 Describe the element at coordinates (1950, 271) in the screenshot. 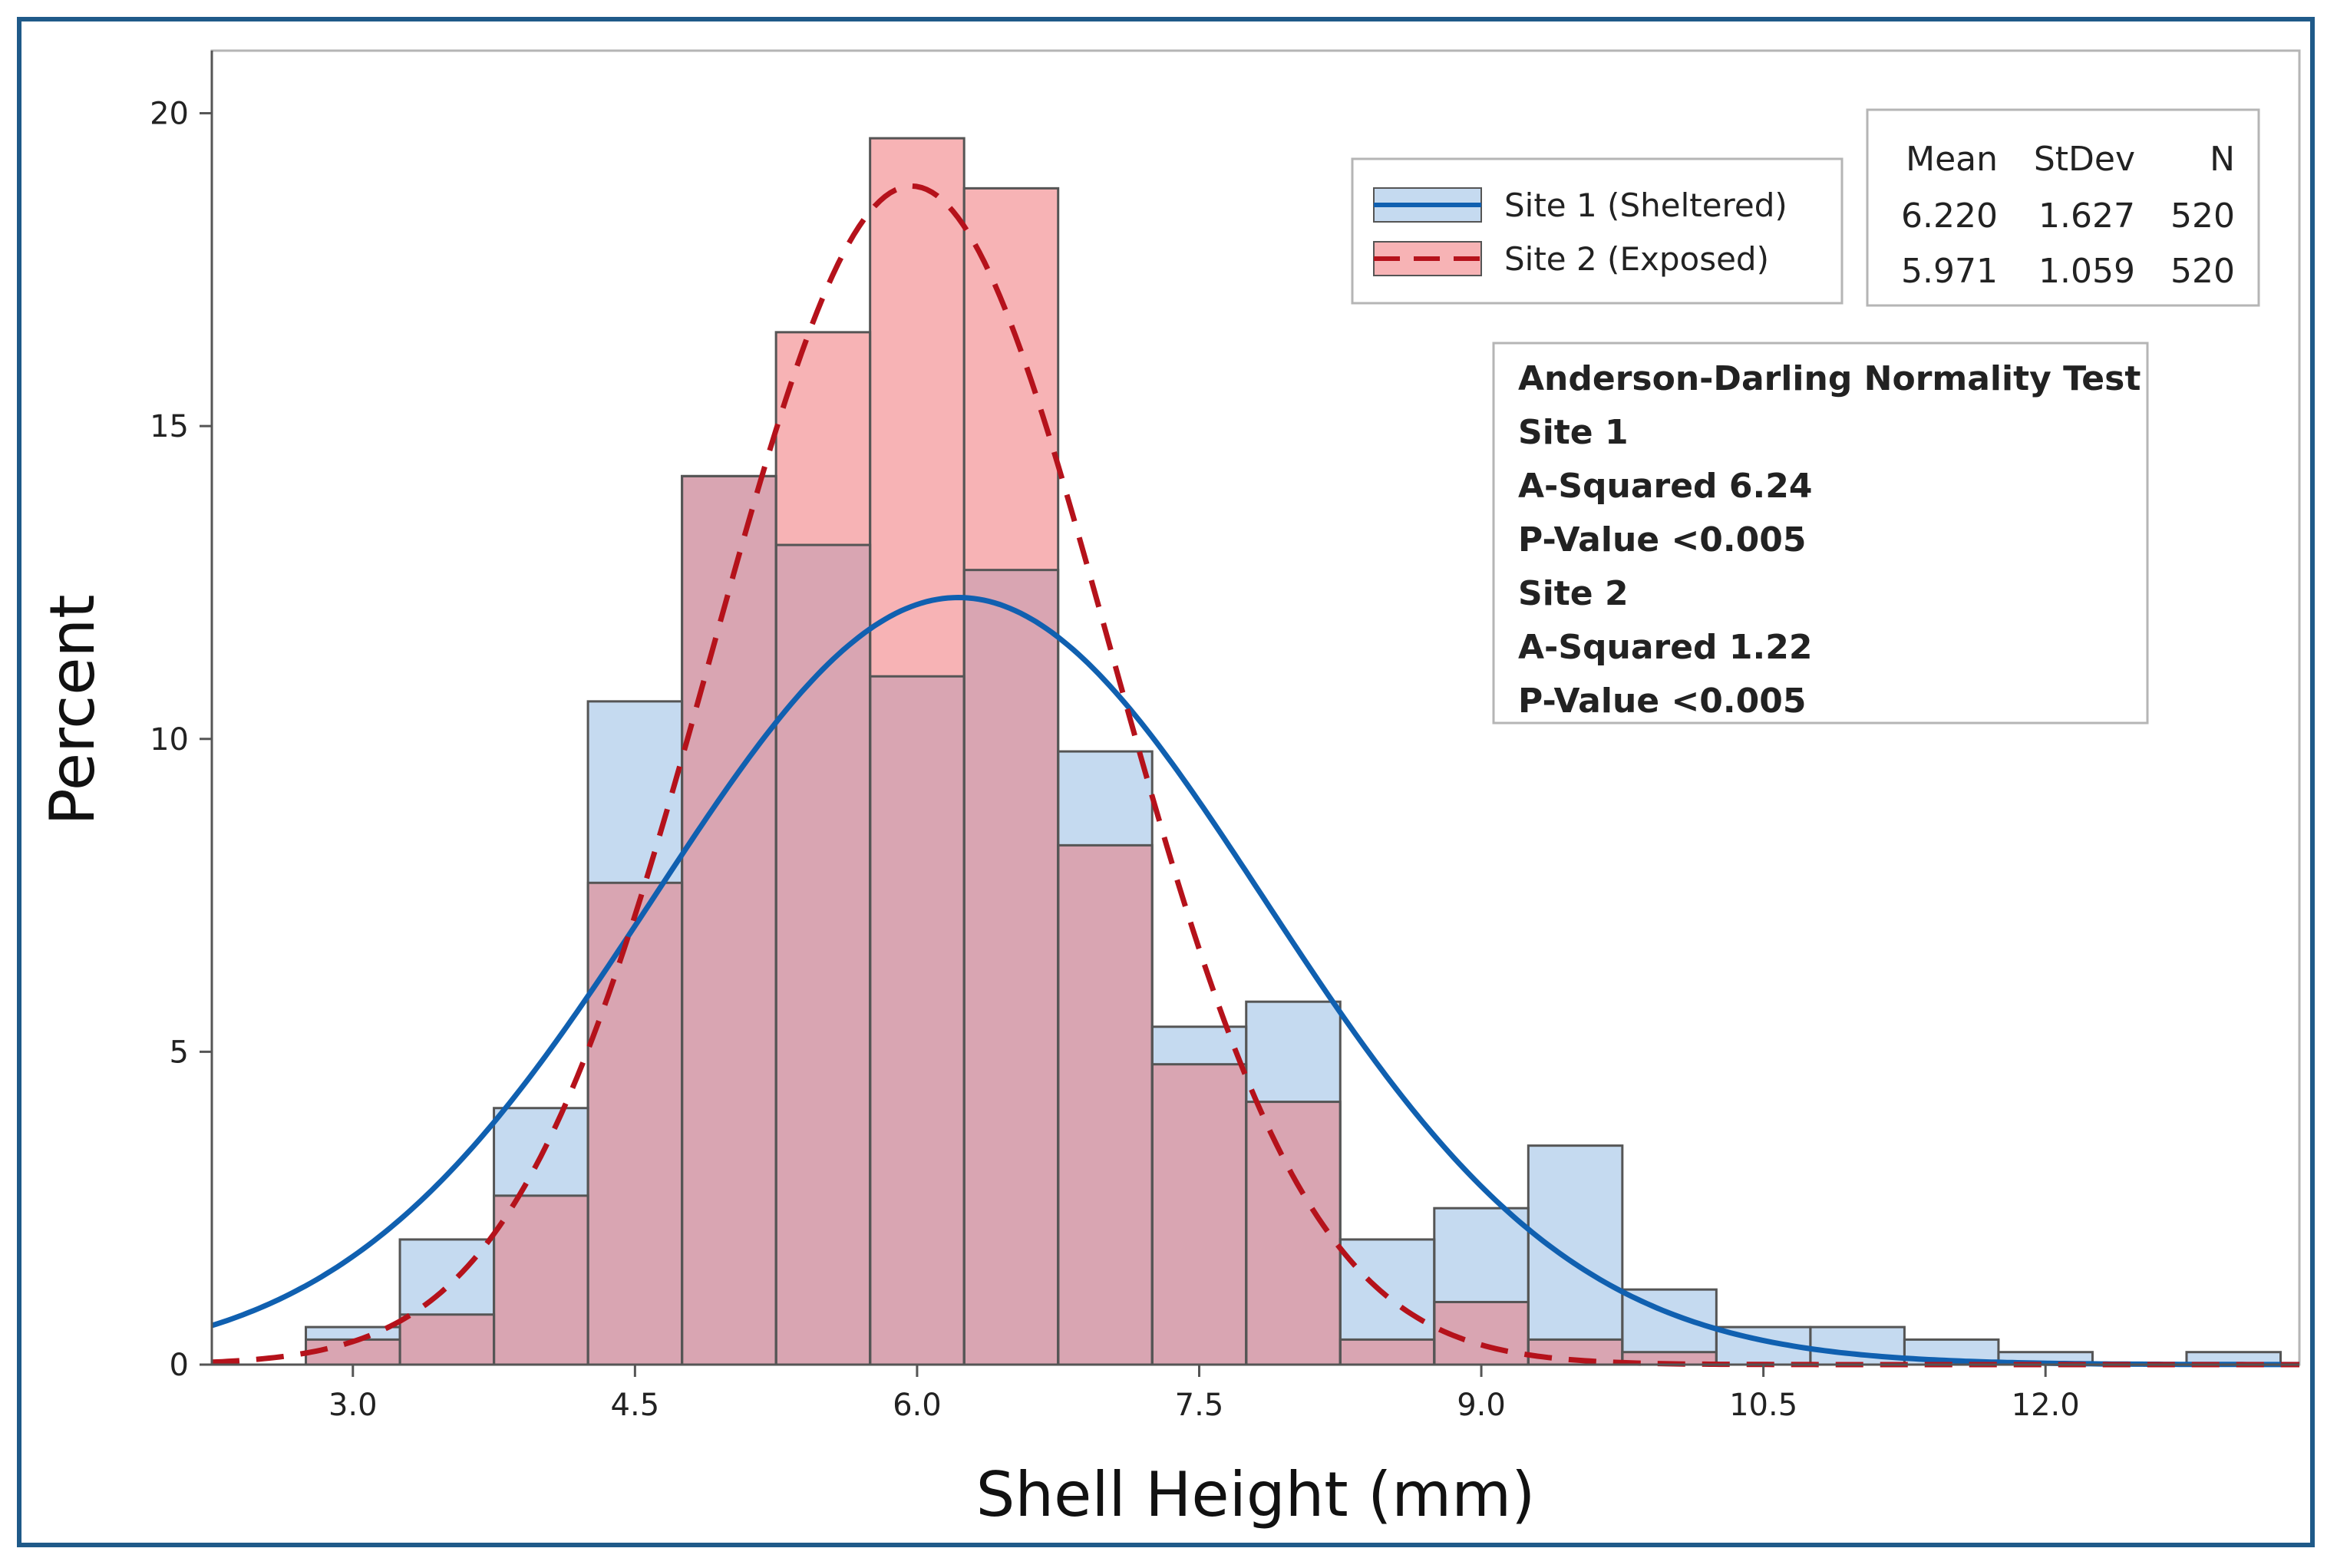

I see `stats-site2-mean: 5.971` at that location.